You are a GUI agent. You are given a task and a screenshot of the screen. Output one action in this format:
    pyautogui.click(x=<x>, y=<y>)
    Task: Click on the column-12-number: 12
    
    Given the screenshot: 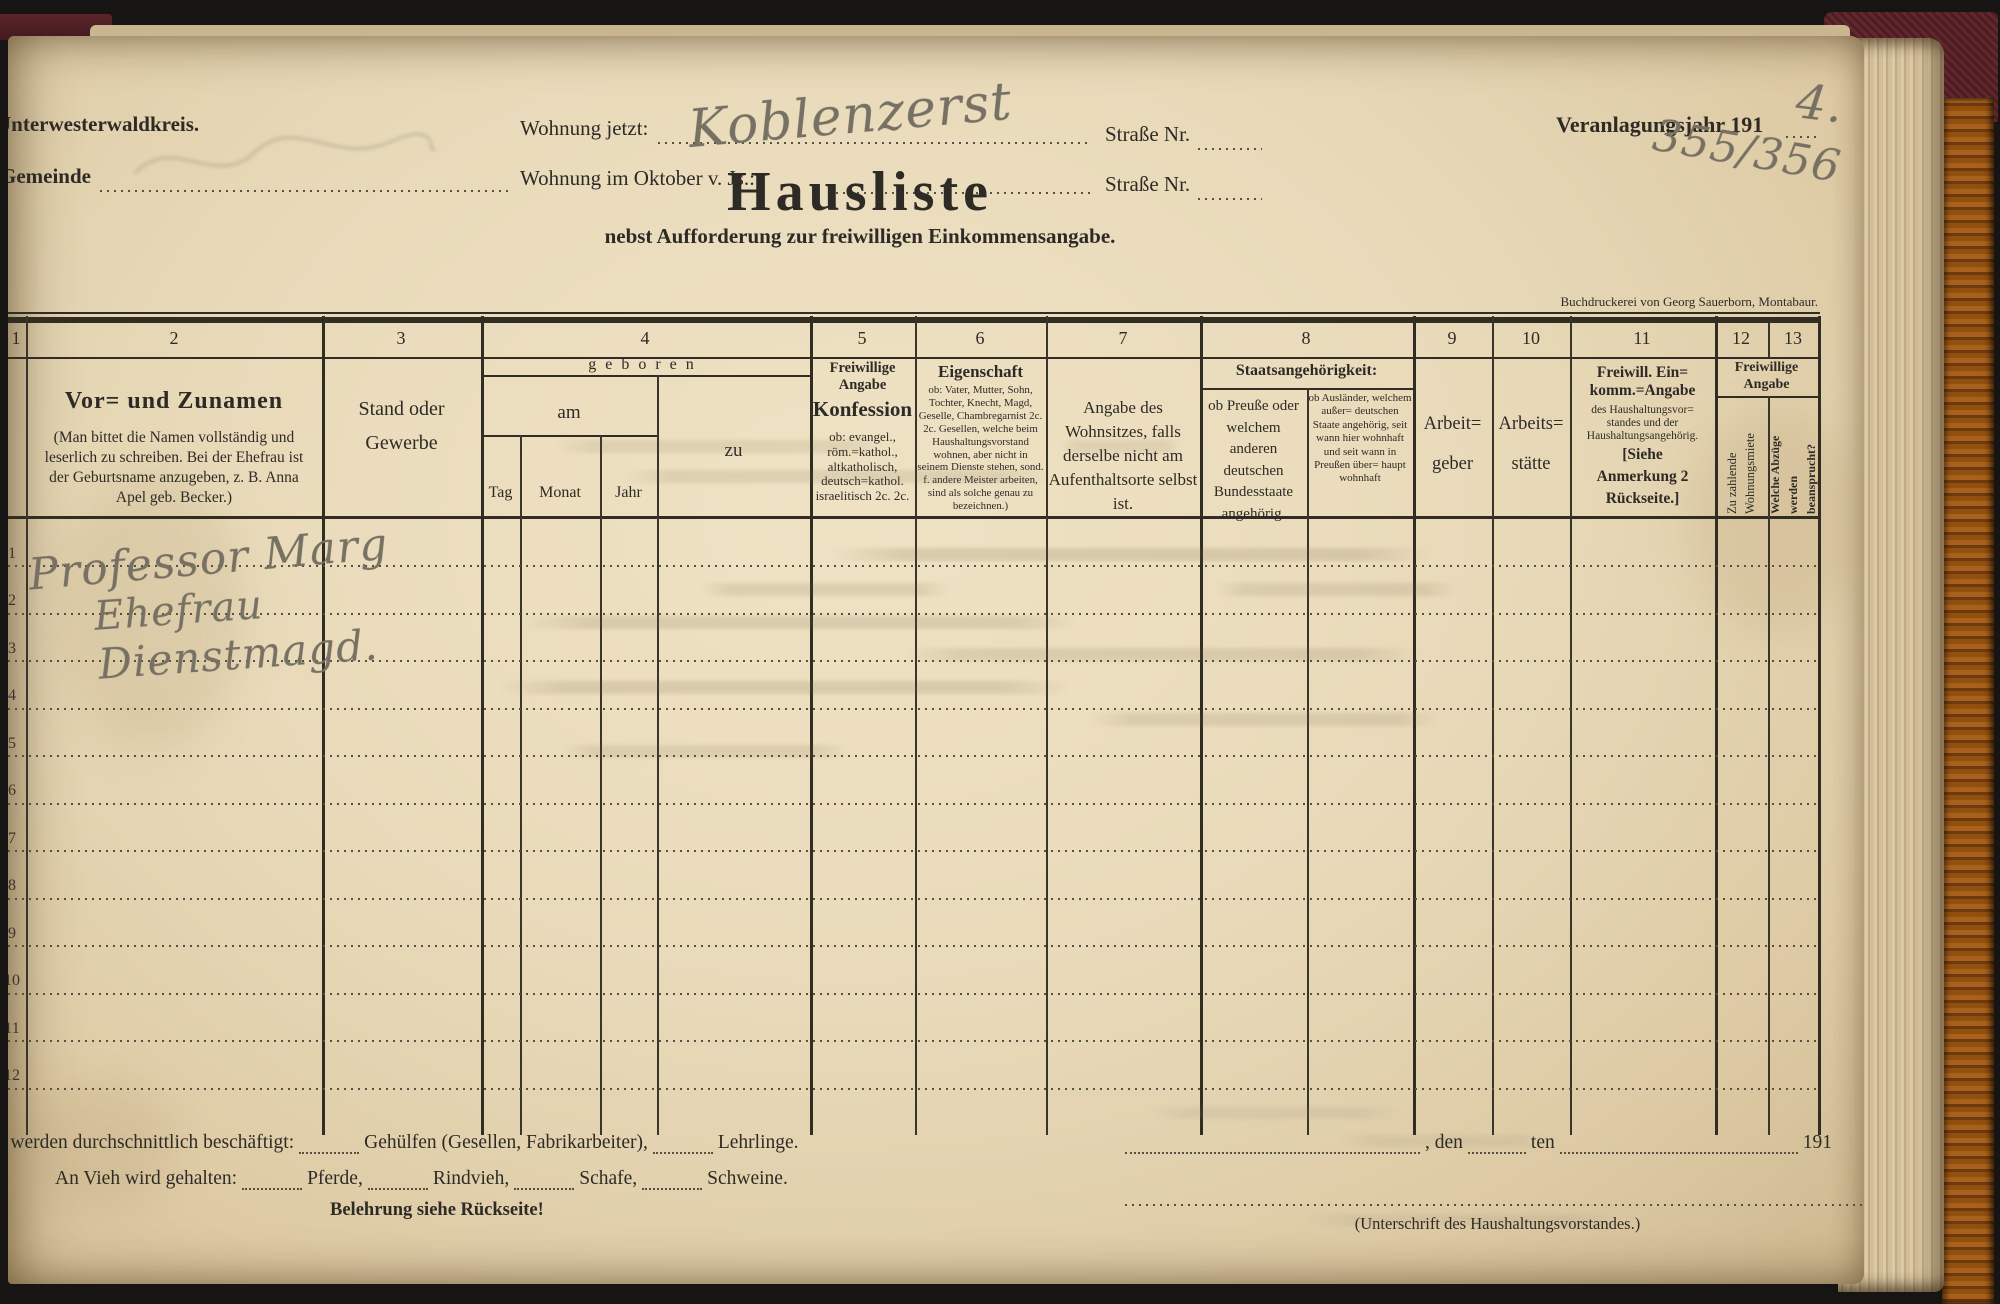 What is the action you would take?
    pyautogui.click(x=1741, y=338)
    